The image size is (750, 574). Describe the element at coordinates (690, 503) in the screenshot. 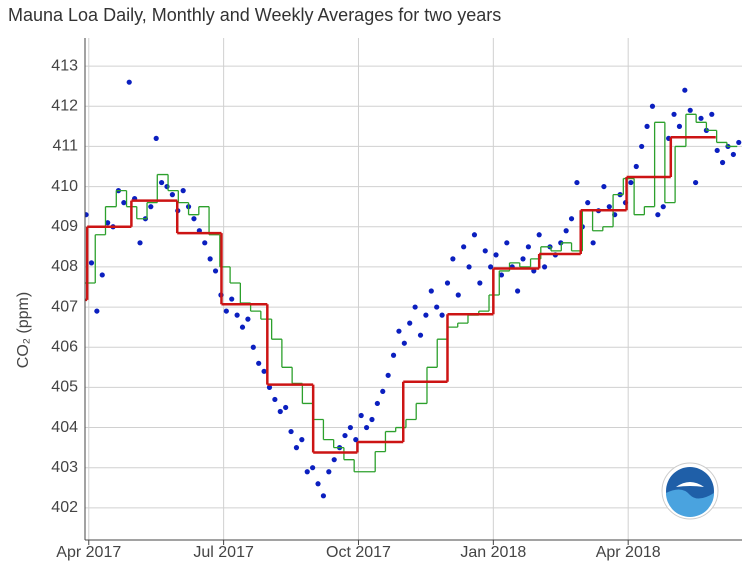

I see `logo-wave` at that location.